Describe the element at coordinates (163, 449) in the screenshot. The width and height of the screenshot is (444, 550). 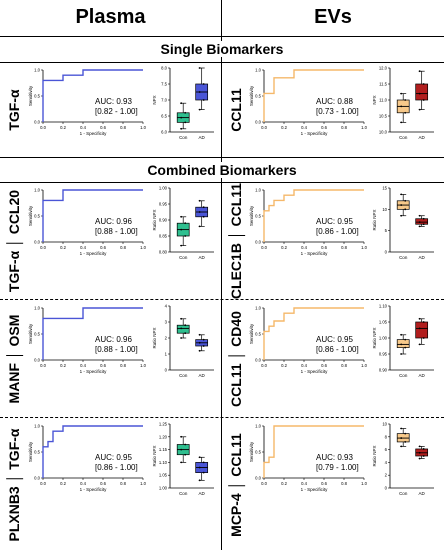
I see `box-y-tick-label: 1.15` at that location.